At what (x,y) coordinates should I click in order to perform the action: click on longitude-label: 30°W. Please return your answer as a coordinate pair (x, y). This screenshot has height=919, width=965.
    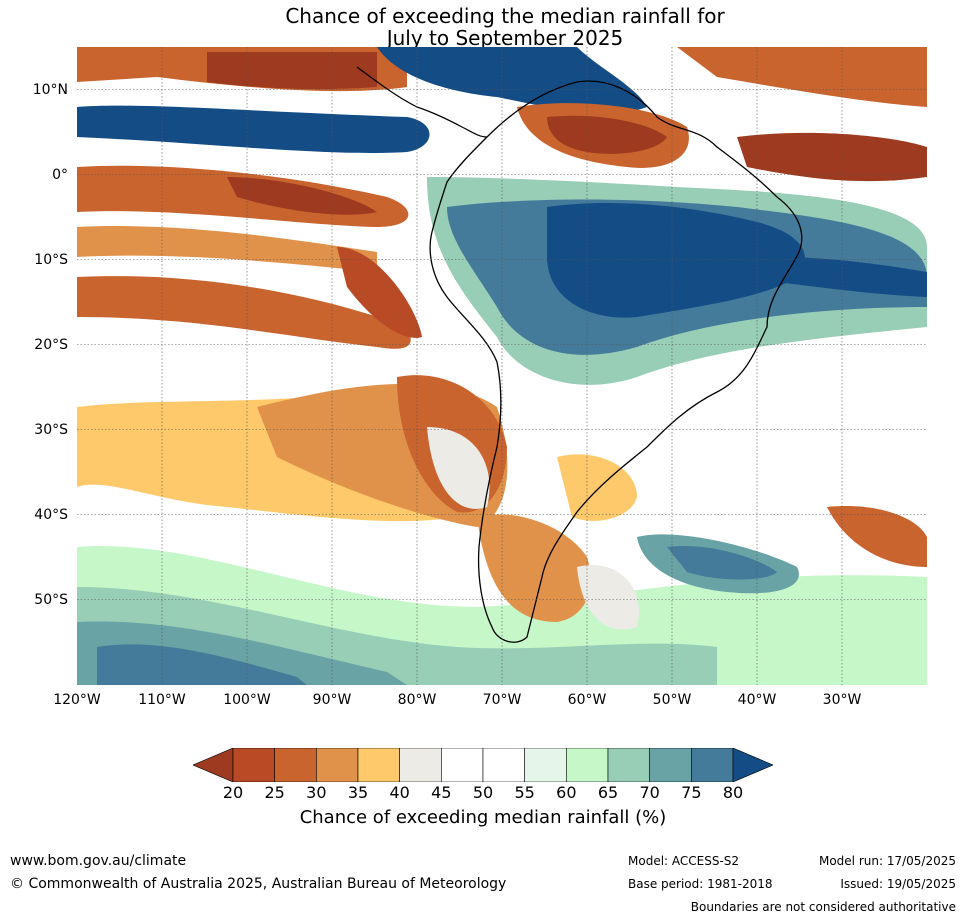
    Looking at the image, I should click on (842, 700).